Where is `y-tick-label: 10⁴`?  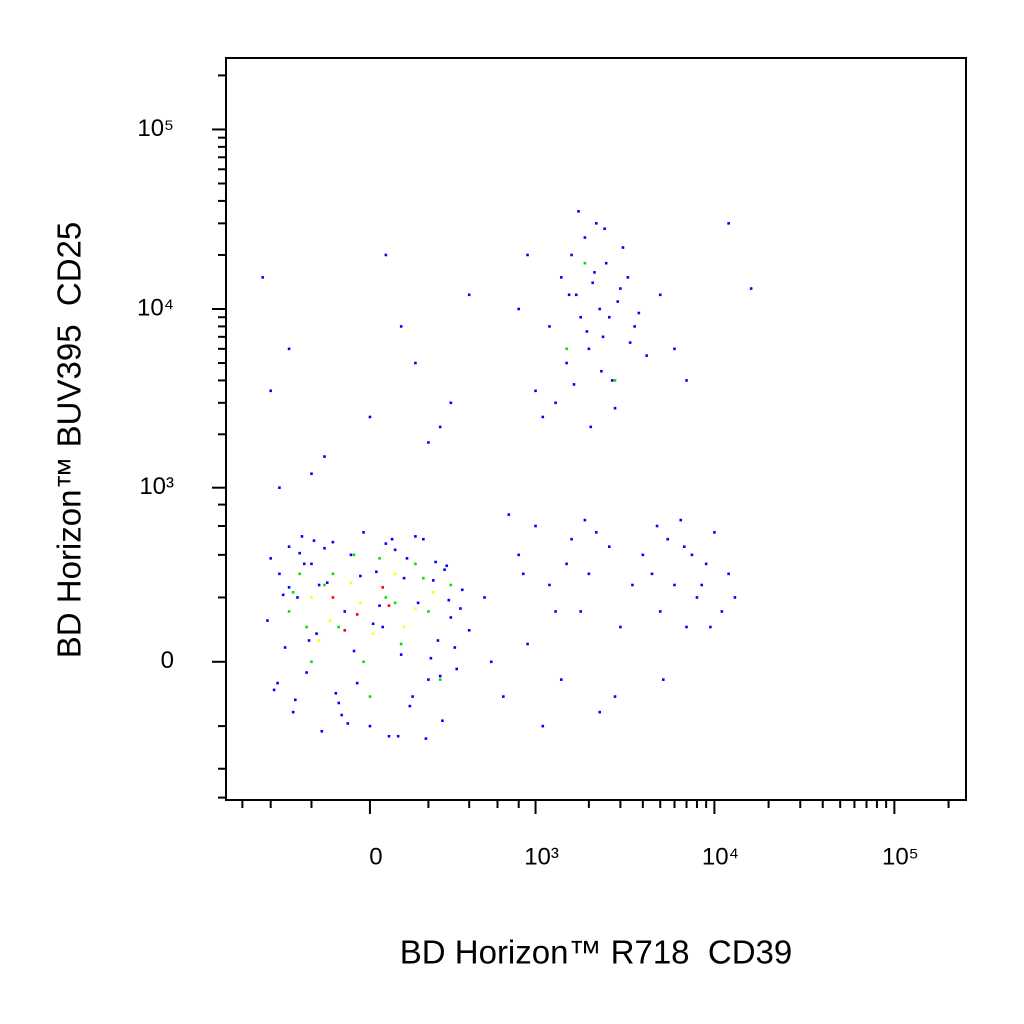
y-tick-label: 10⁴ is located at coordinates (155, 307).